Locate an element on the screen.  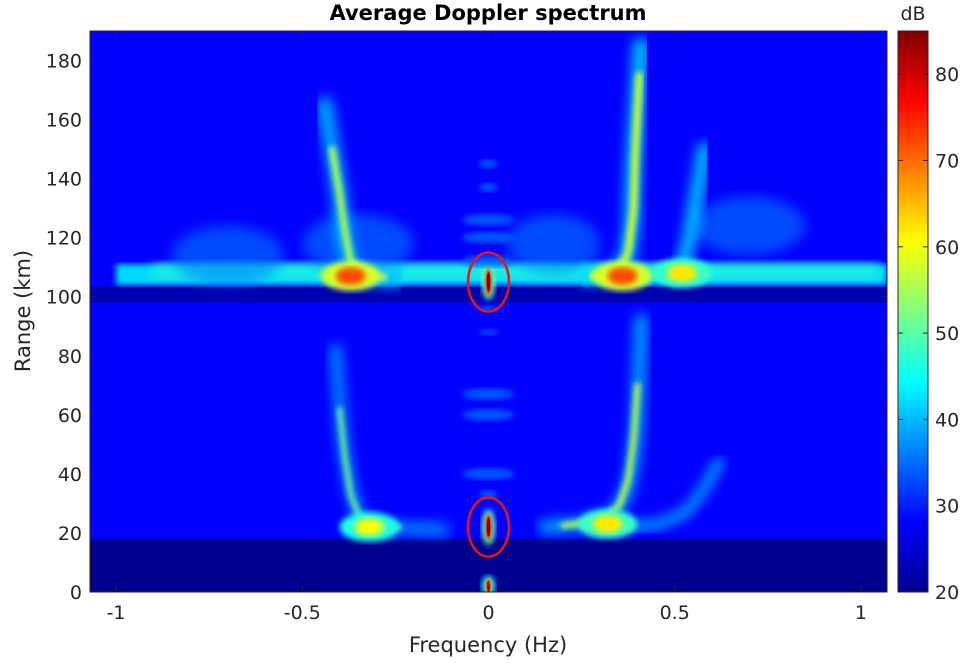
lower-right-outer-branch is located at coordinates (675, 494).